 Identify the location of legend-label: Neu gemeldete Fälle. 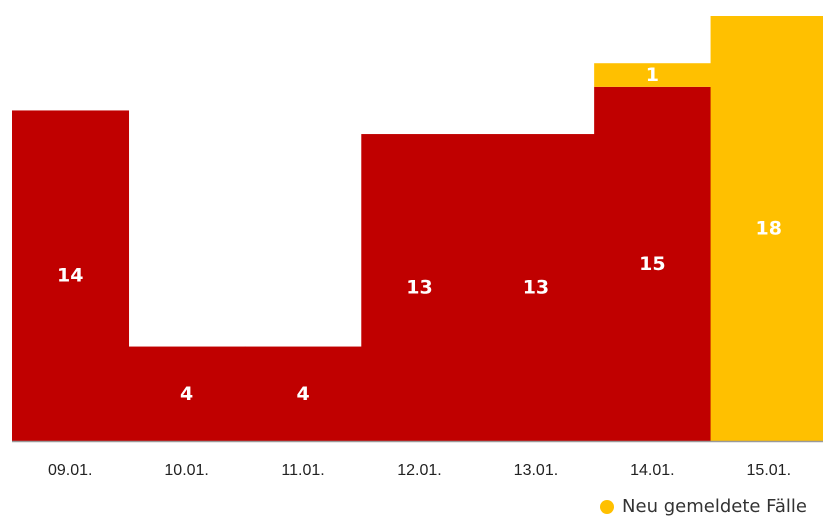
(714, 506).